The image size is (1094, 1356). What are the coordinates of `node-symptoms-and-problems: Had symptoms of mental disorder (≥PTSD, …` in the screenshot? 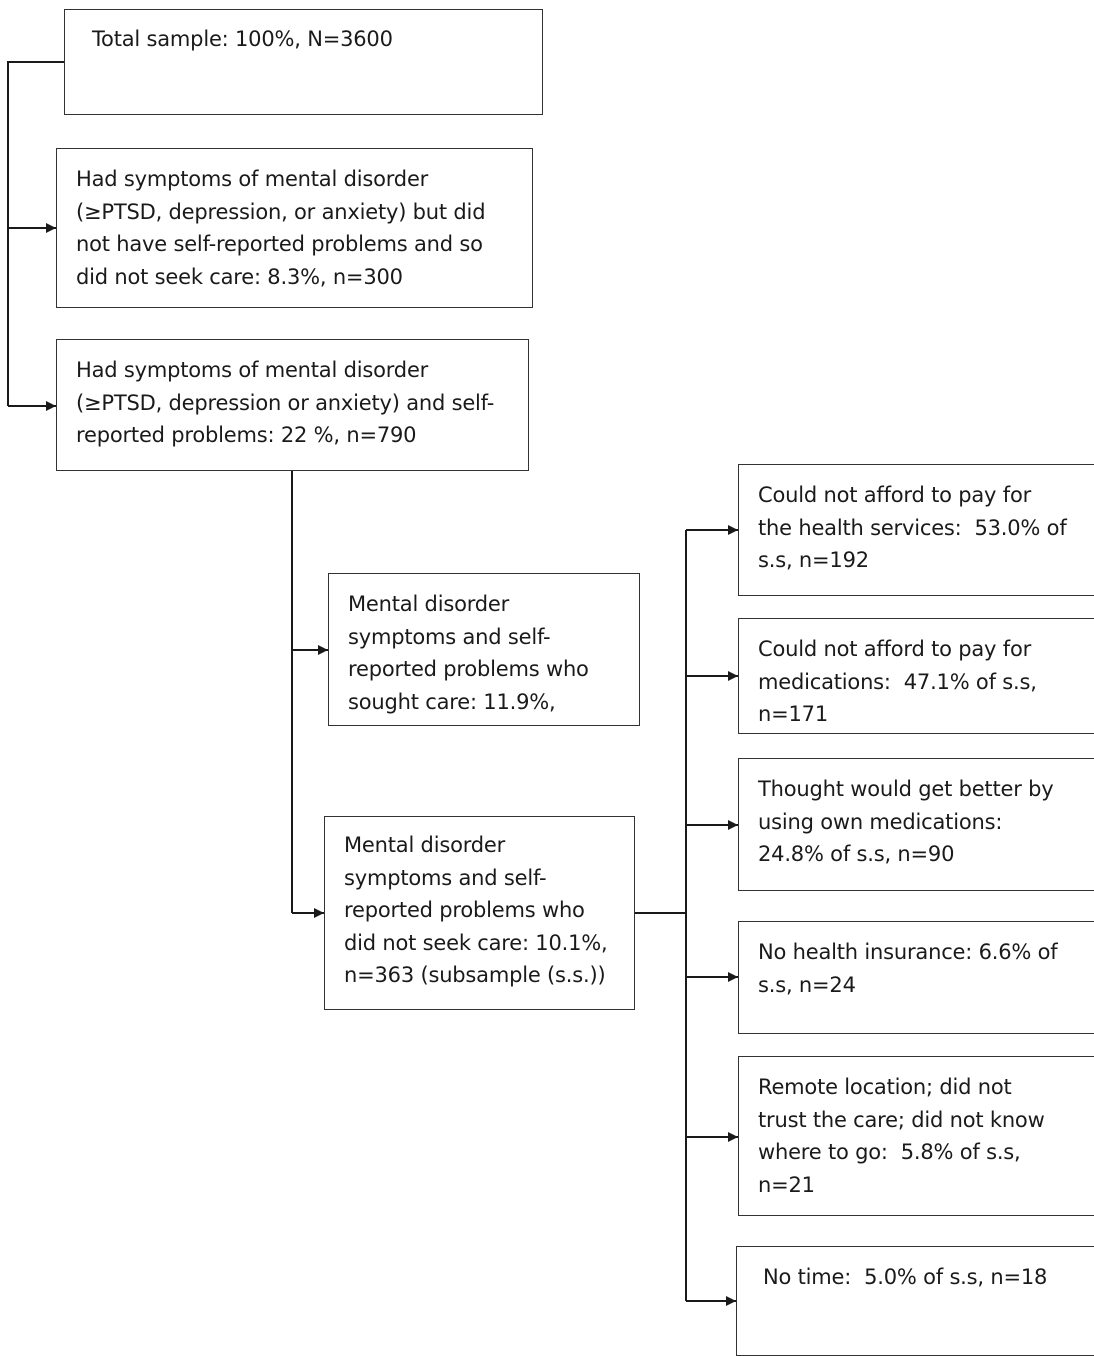 It's located at (292, 405).